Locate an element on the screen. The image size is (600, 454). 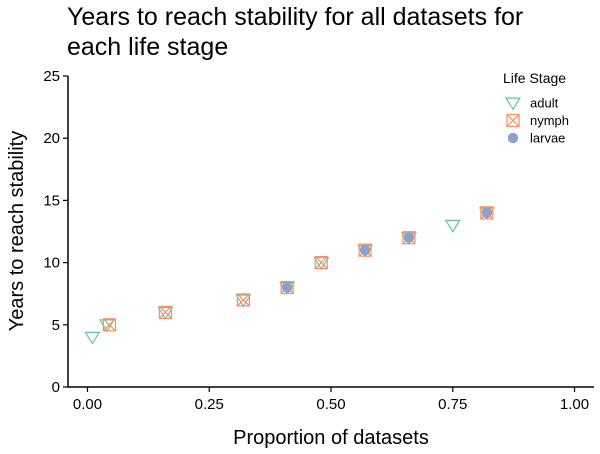
legend-key-nymph is located at coordinates (513, 120).